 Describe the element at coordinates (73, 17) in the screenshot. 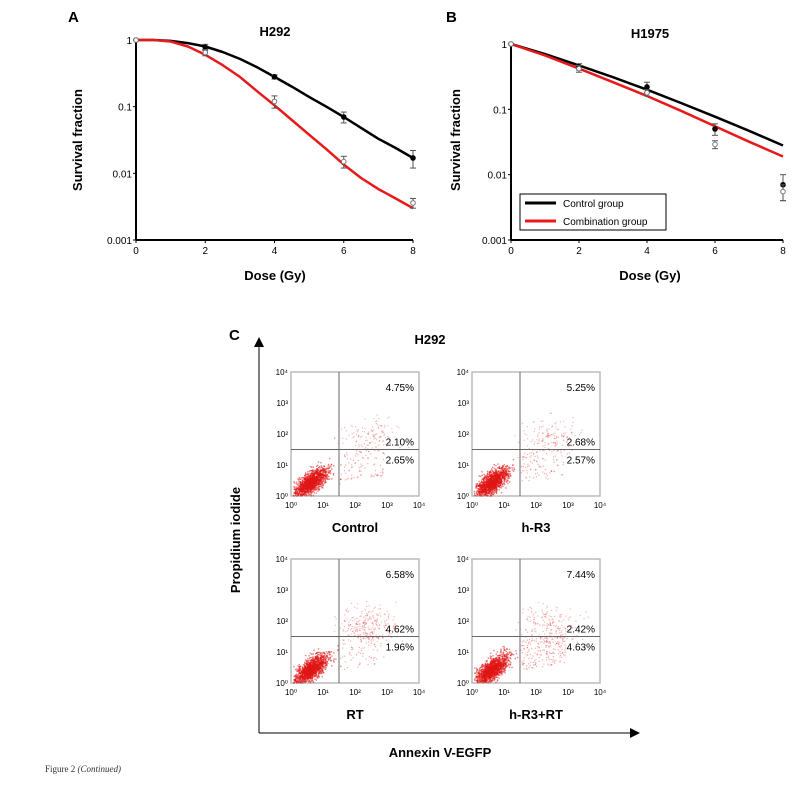

I see `panel-a-letter: A` at that location.